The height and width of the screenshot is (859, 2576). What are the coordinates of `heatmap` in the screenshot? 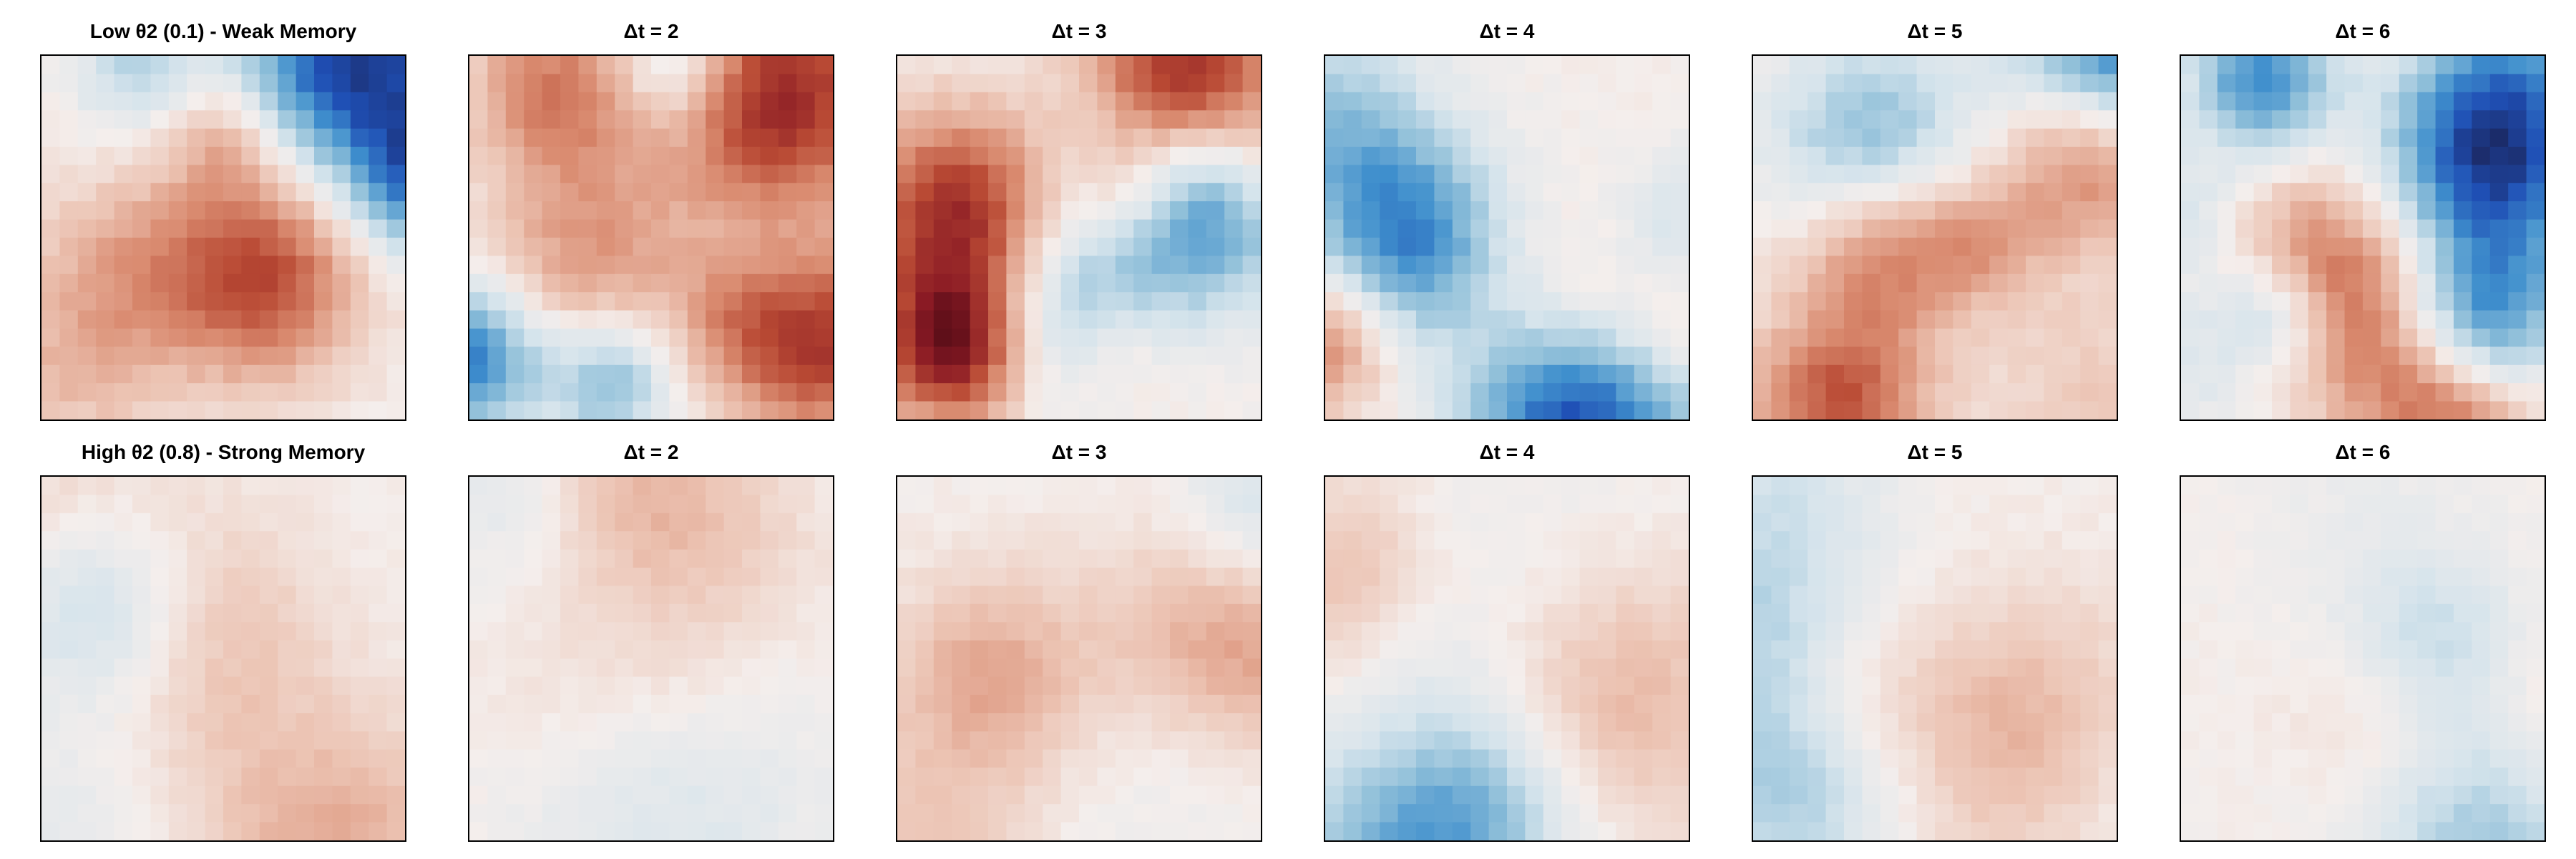 It's located at (651, 237).